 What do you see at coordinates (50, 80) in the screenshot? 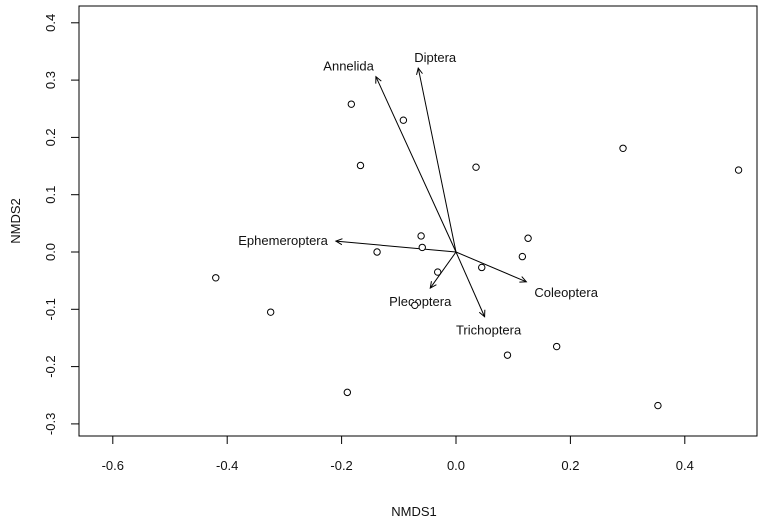
I see `y-tick-label: 0.3` at bounding box center [50, 80].